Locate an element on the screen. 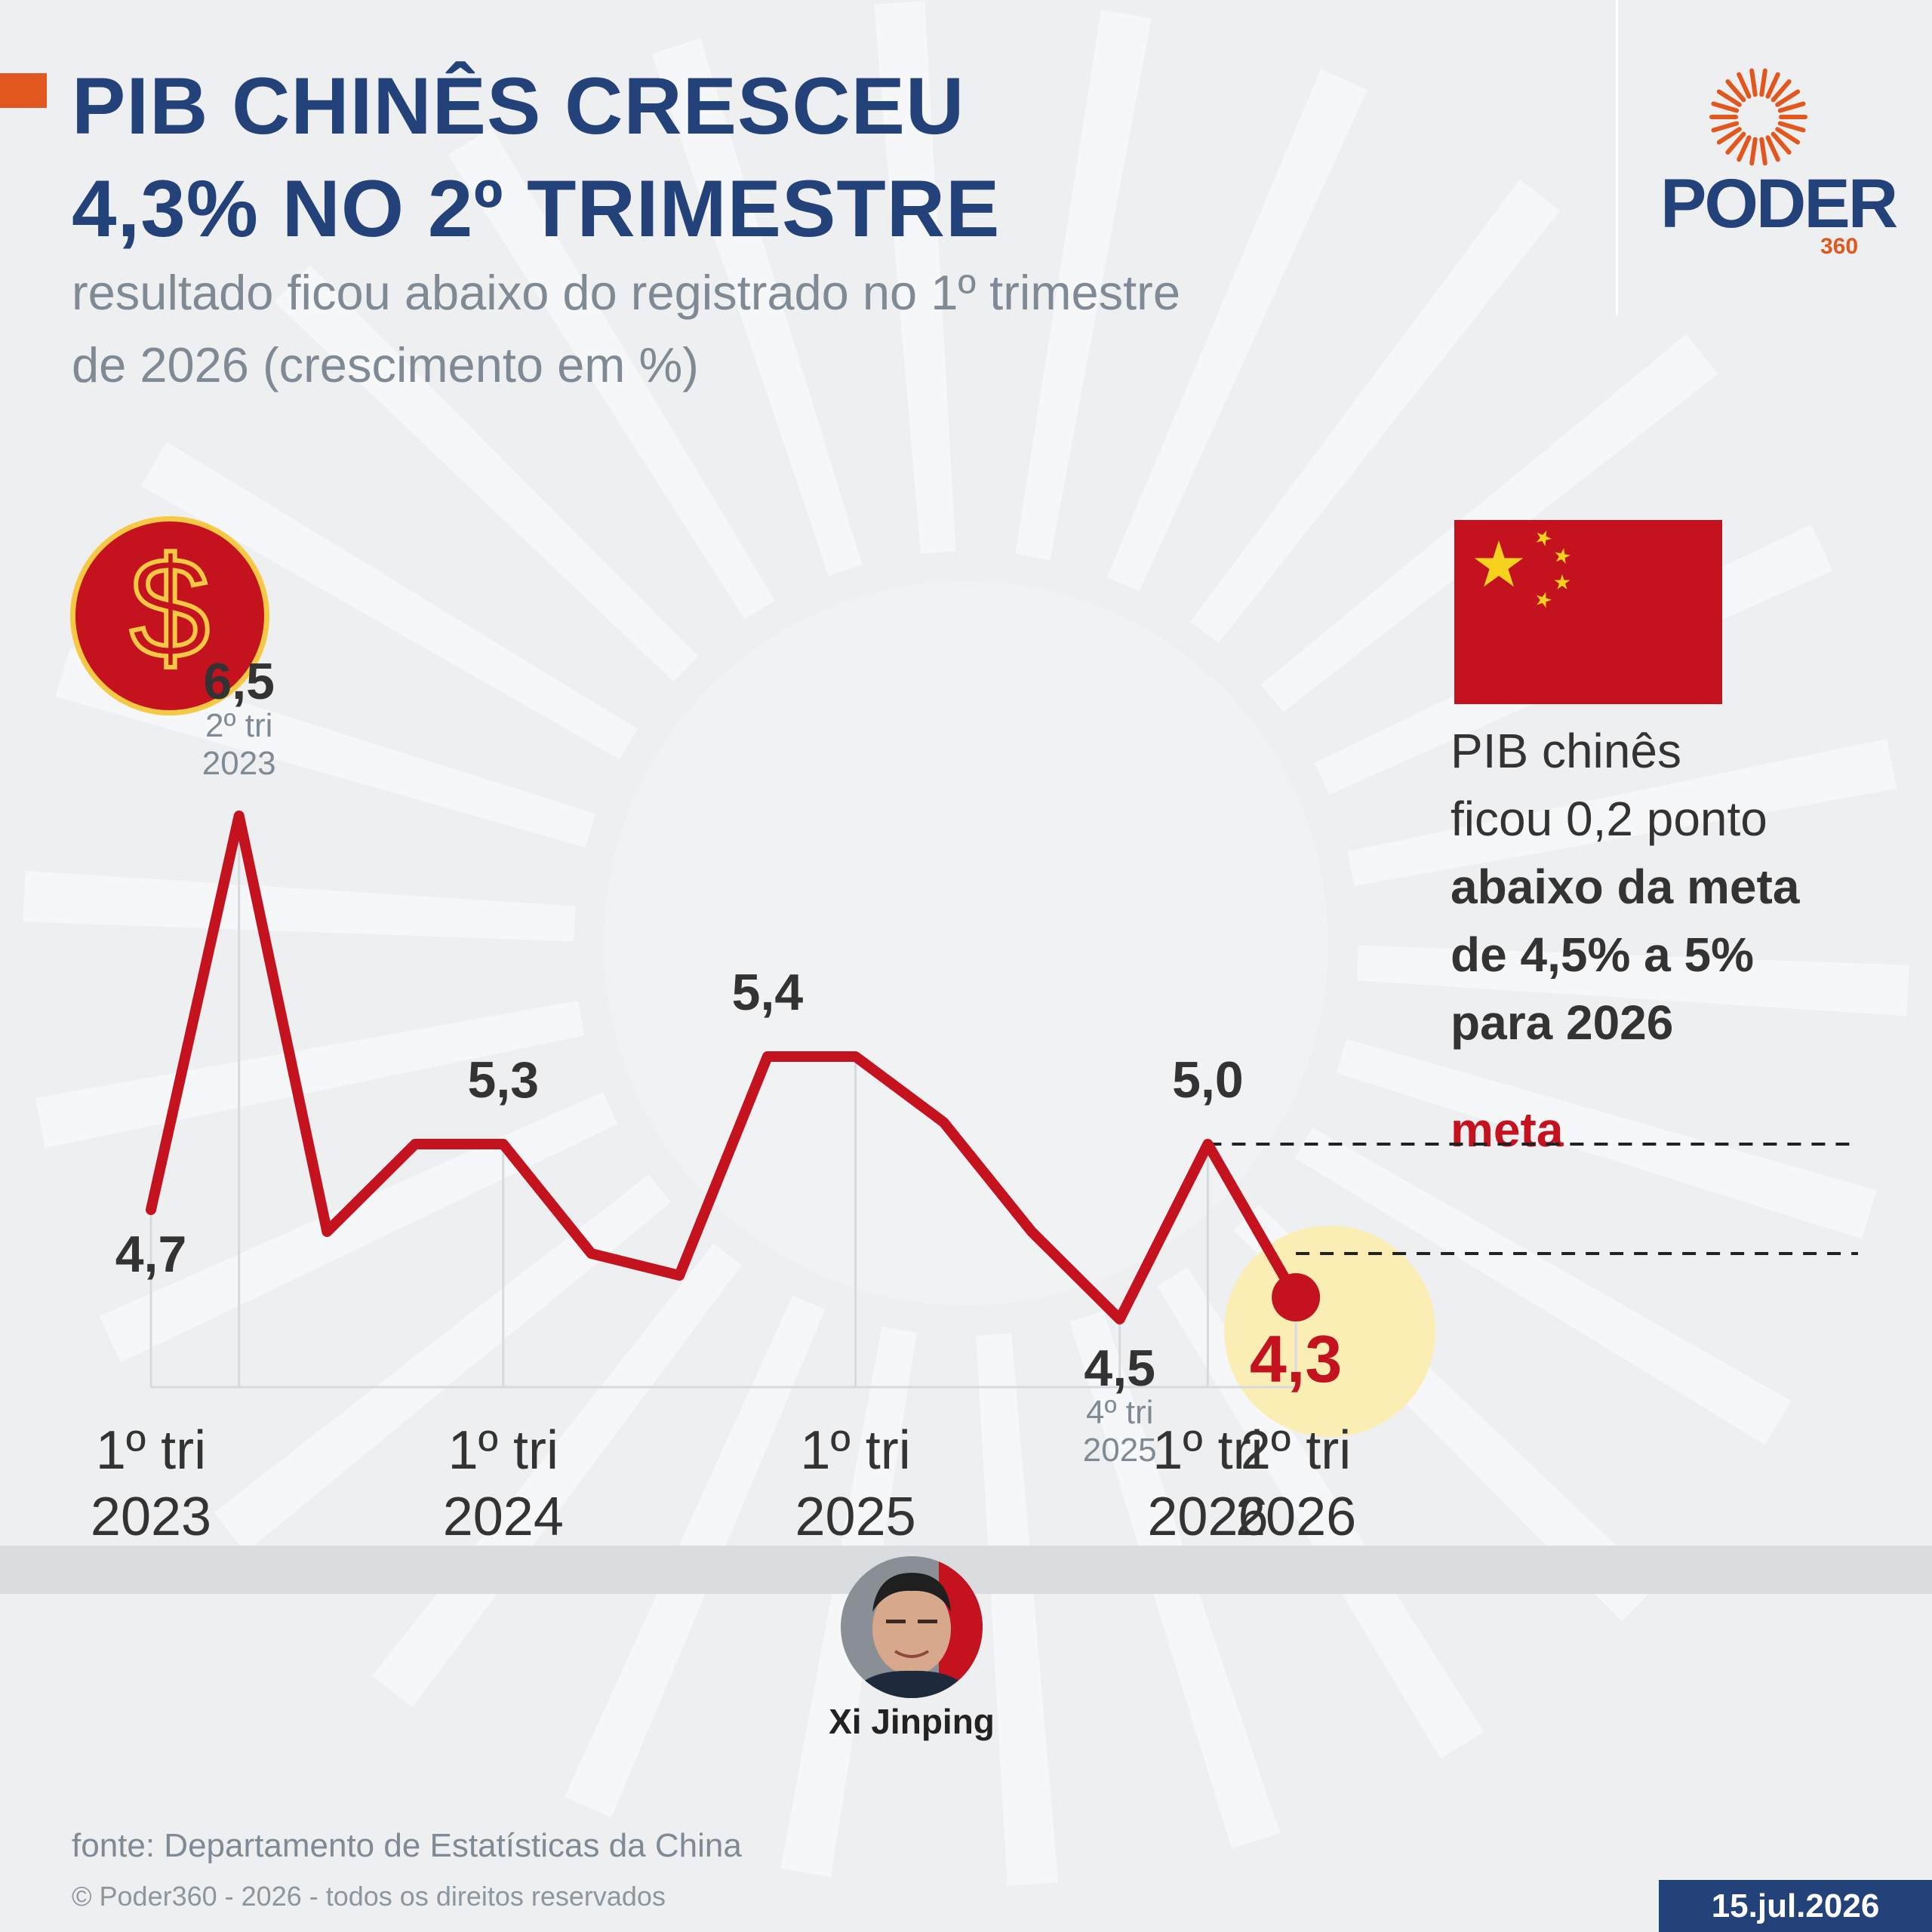  data-label: 4,7 is located at coordinates (151, 1254).